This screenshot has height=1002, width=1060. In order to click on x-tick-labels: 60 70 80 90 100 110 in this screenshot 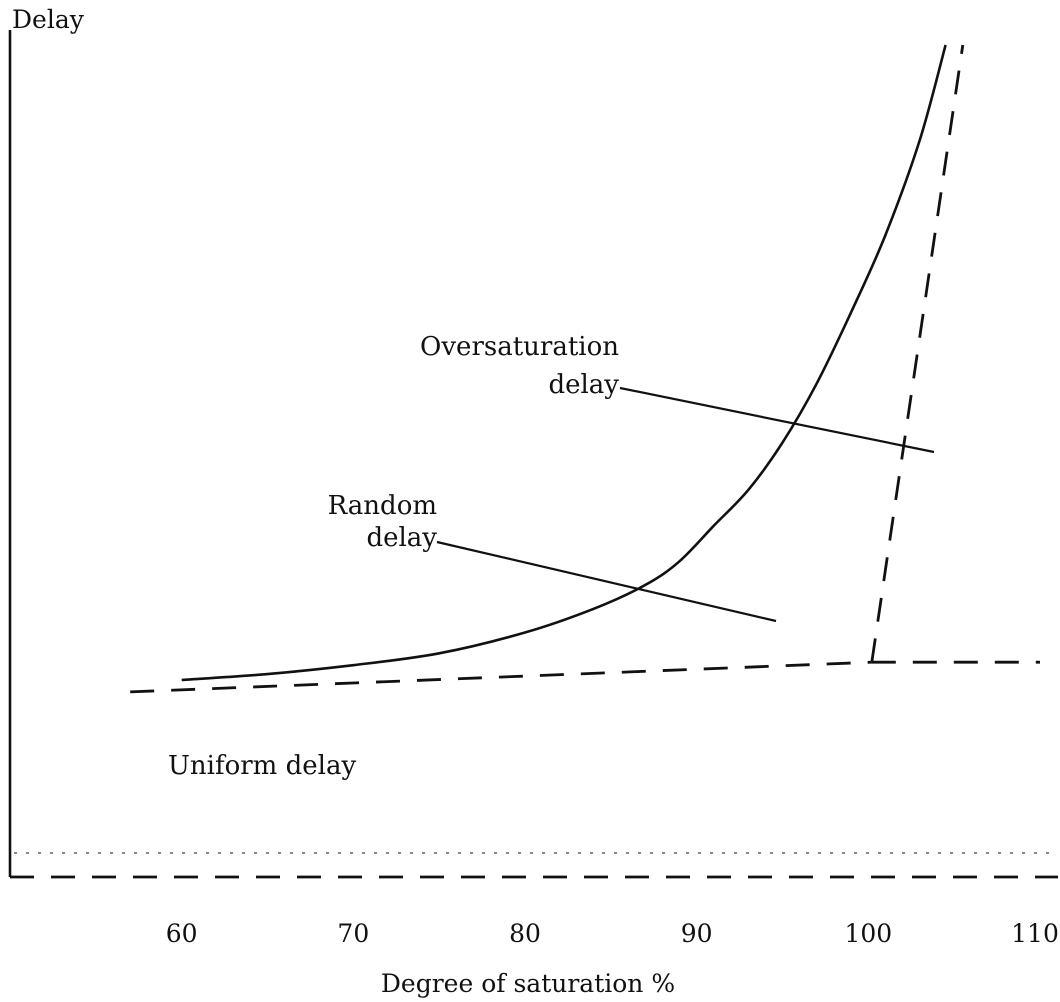, I will do `click(612, 933)`.